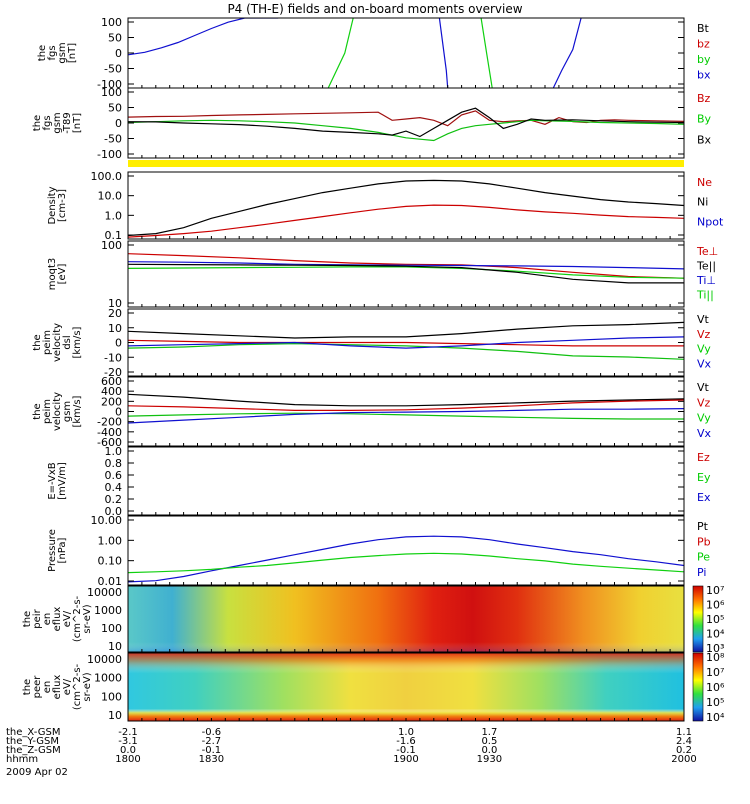  What do you see at coordinates (212, 732) in the screenshot?
I see `time-axis-value: -0.6` at bounding box center [212, 732].